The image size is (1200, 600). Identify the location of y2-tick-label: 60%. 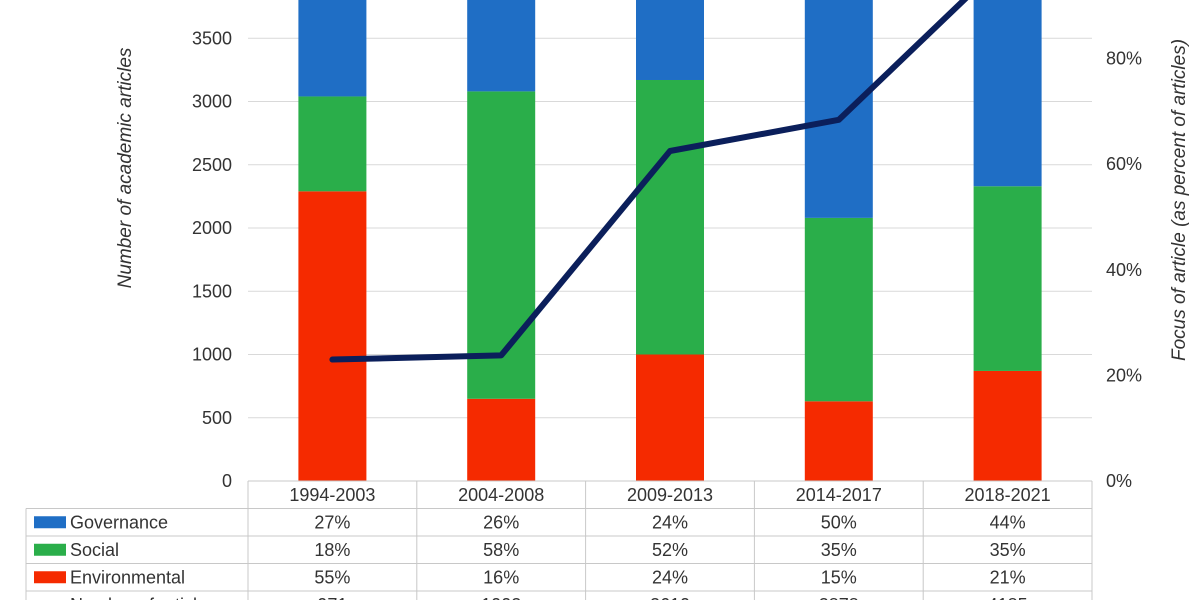
(1124, 164).